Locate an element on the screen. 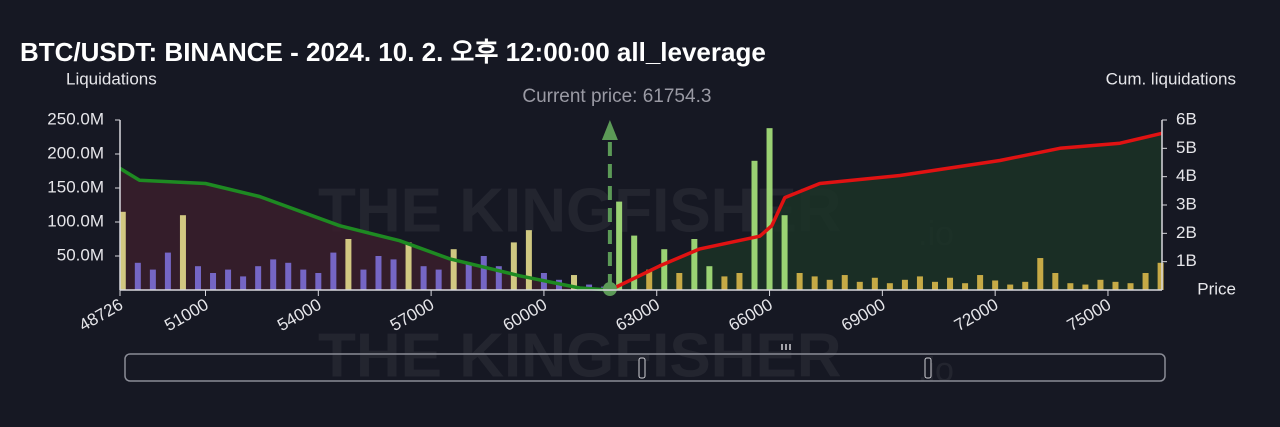  range-slider is located at coordinates (645, 363).